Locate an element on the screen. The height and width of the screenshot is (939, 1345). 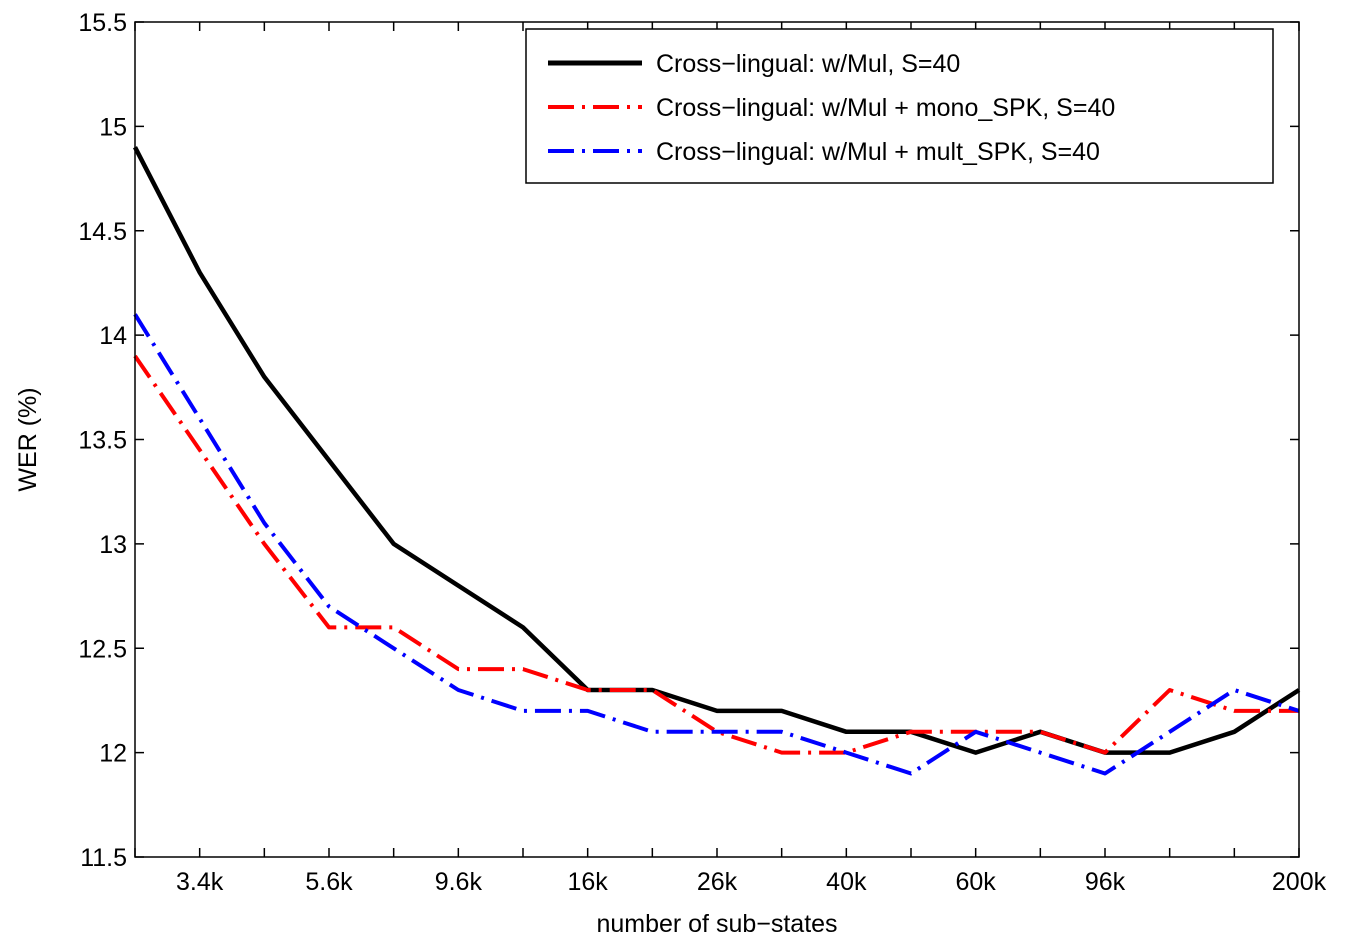
x-tick-label: 16k is located at coordinates (588, 882).